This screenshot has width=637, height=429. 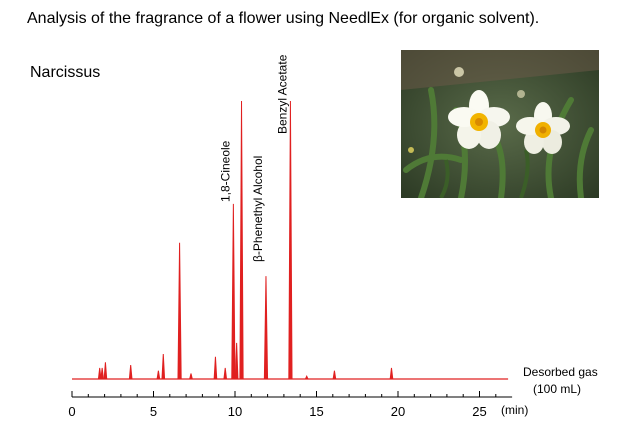 What do you see at coordinates (479, 411) in the screenshot?
I see `x-tick-label: 25` at bounding box center [479, 411].